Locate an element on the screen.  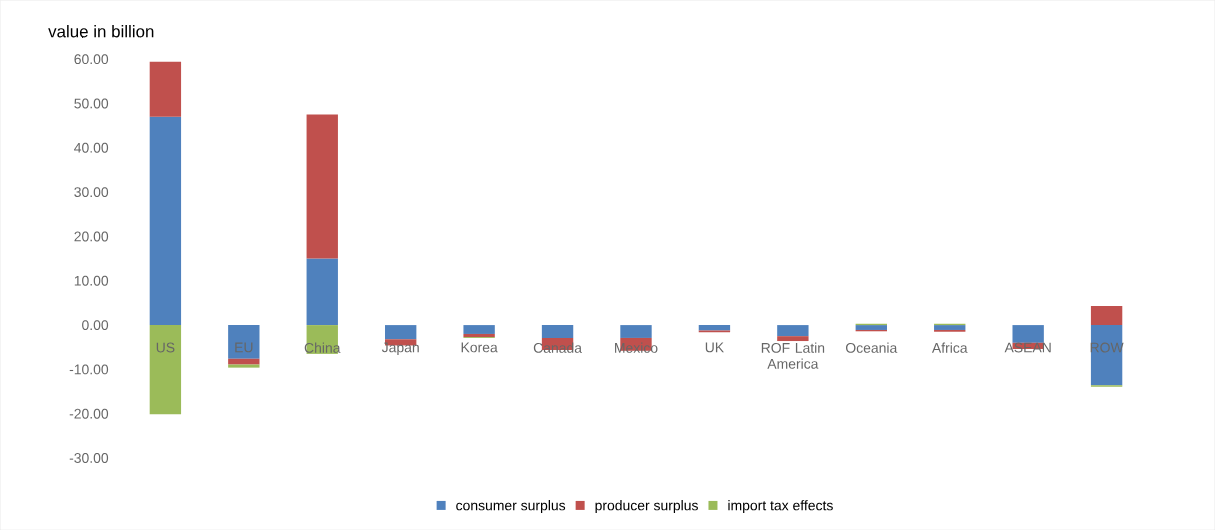
x-tick-label: Africa is located at coordinates (949, 347).